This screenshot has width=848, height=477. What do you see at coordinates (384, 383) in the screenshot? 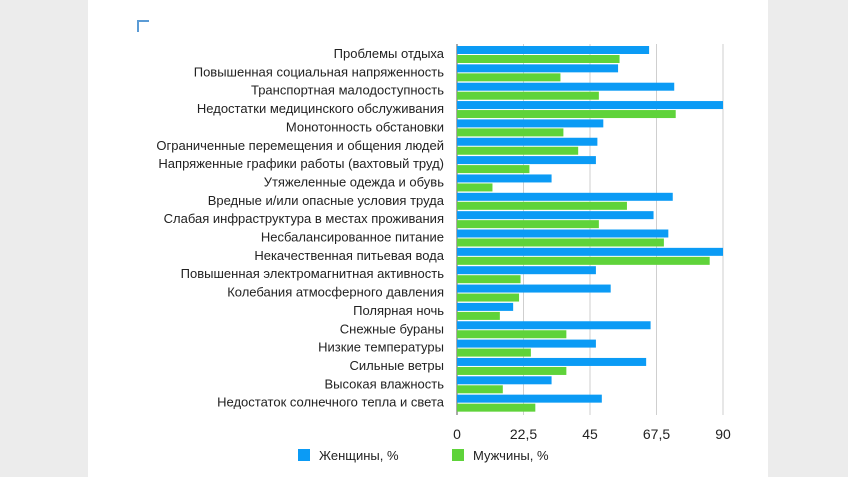
I see `category-label: Высокая влажность` at bounding box center [384, 383].